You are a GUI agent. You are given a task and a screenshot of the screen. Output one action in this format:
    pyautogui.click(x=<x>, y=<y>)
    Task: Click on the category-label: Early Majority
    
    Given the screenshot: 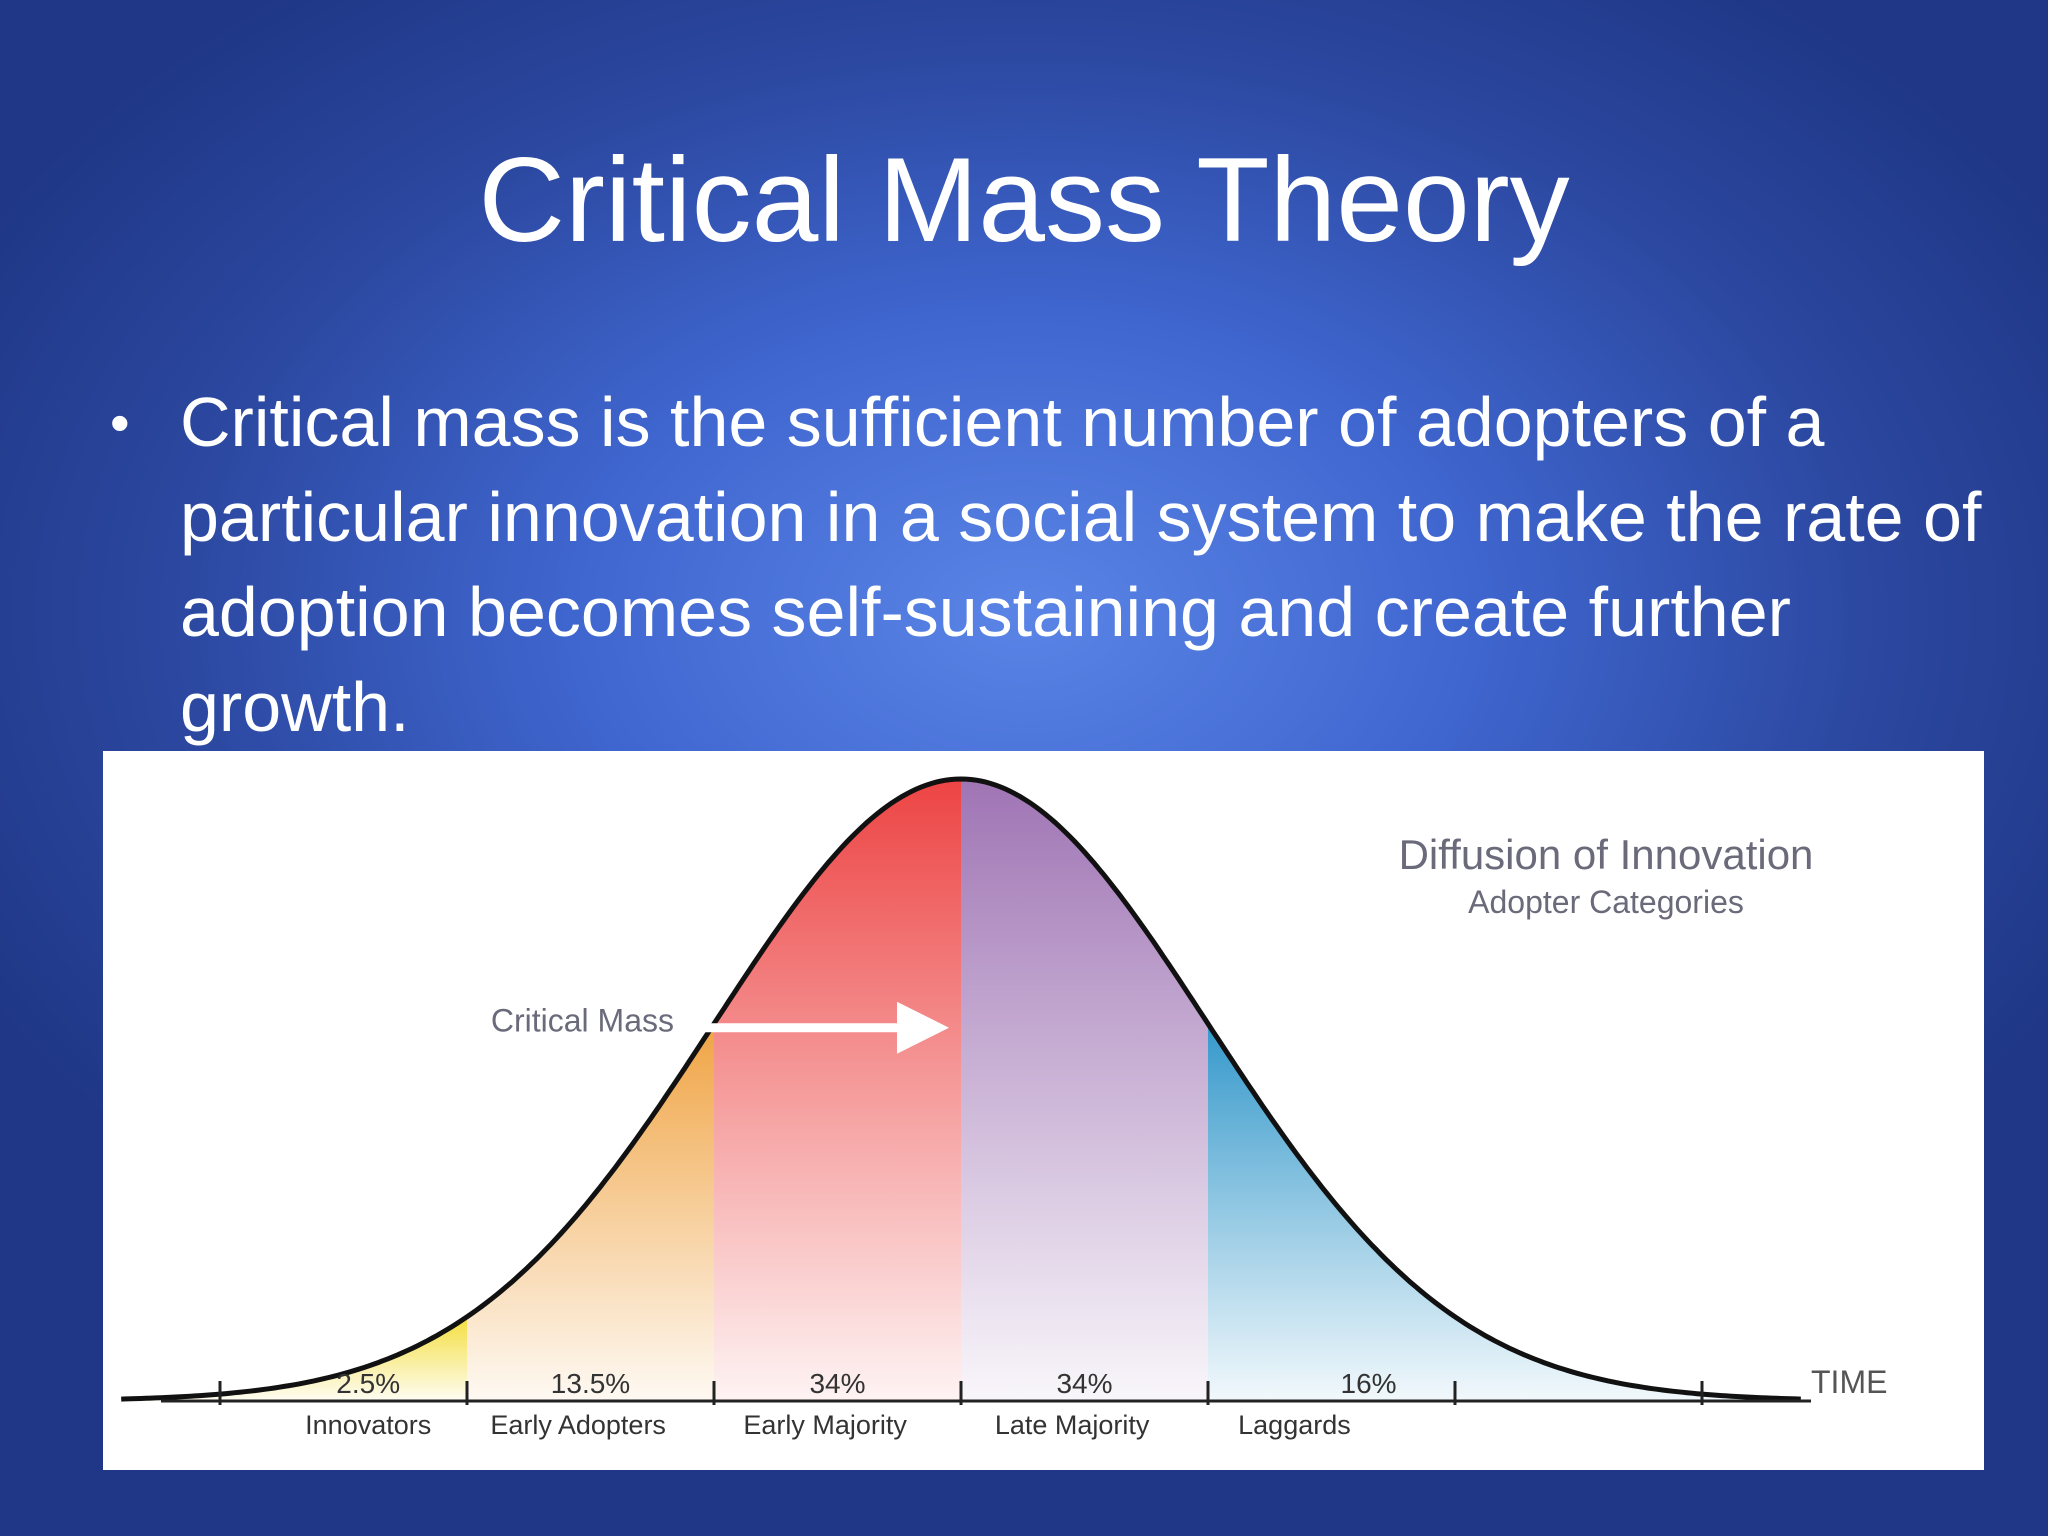 What is the action you would take?
    pyautogui.click(x=825, y=1425)
    